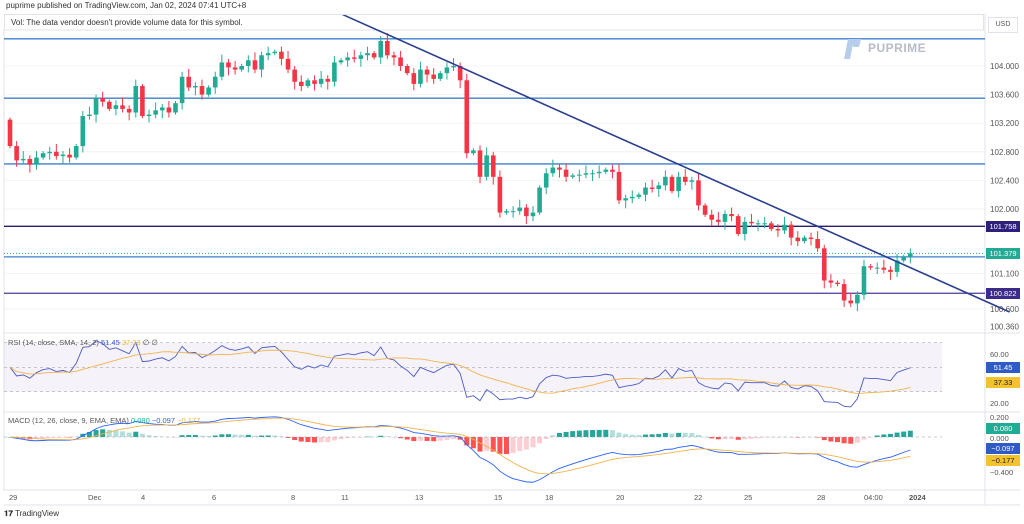 The height and width of the screenshot is (524, 1024). What do you see at coordinates (37, 513) in the screenshot?
I see `tradingview-label: TradingView` at bounding box center [37, 513].